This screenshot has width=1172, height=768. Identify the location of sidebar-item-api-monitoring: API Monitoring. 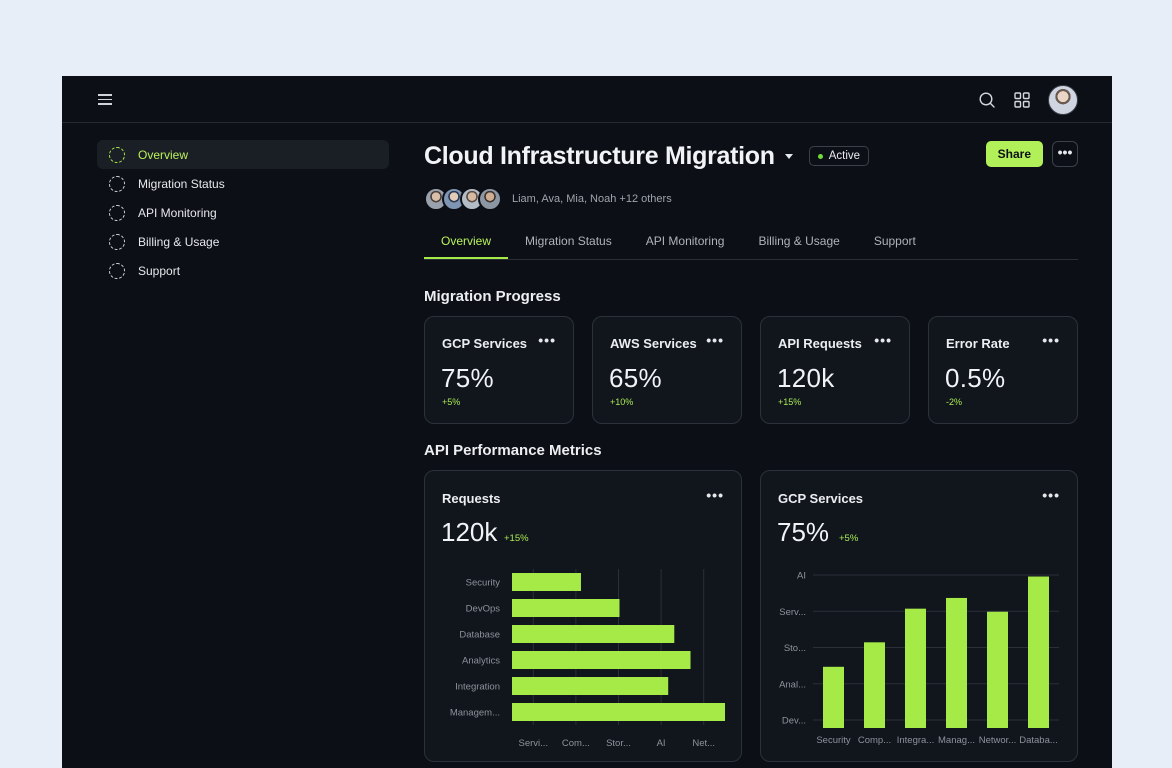
(243, 212).